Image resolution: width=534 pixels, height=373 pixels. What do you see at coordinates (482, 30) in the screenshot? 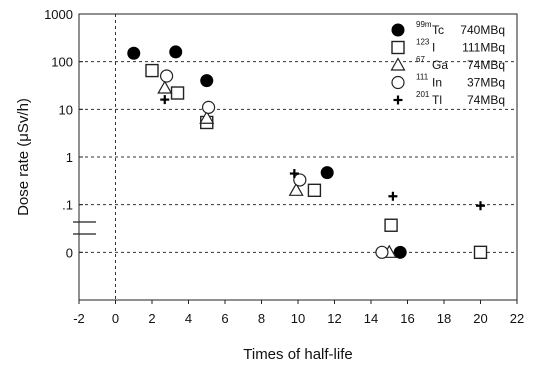
I see `legend-activity: 740MBq` at bounding box center [482, 30].